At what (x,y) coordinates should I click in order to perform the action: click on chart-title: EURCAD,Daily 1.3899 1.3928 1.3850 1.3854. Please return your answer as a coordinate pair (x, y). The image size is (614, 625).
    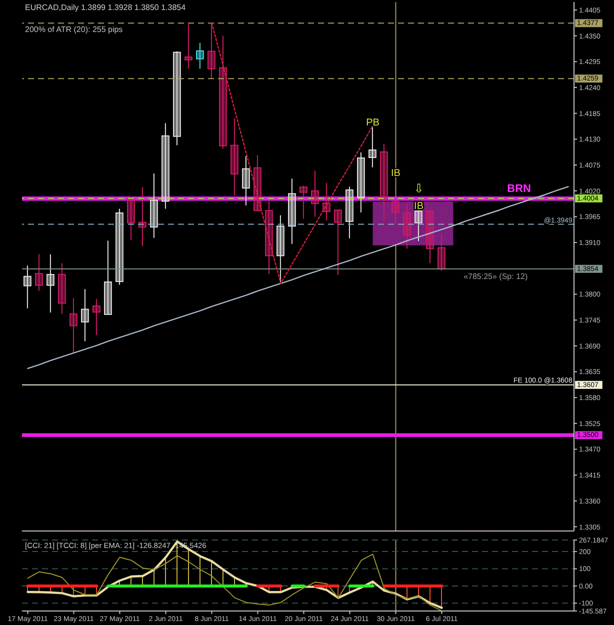
    Looking at the image, I should click on (105, 8).